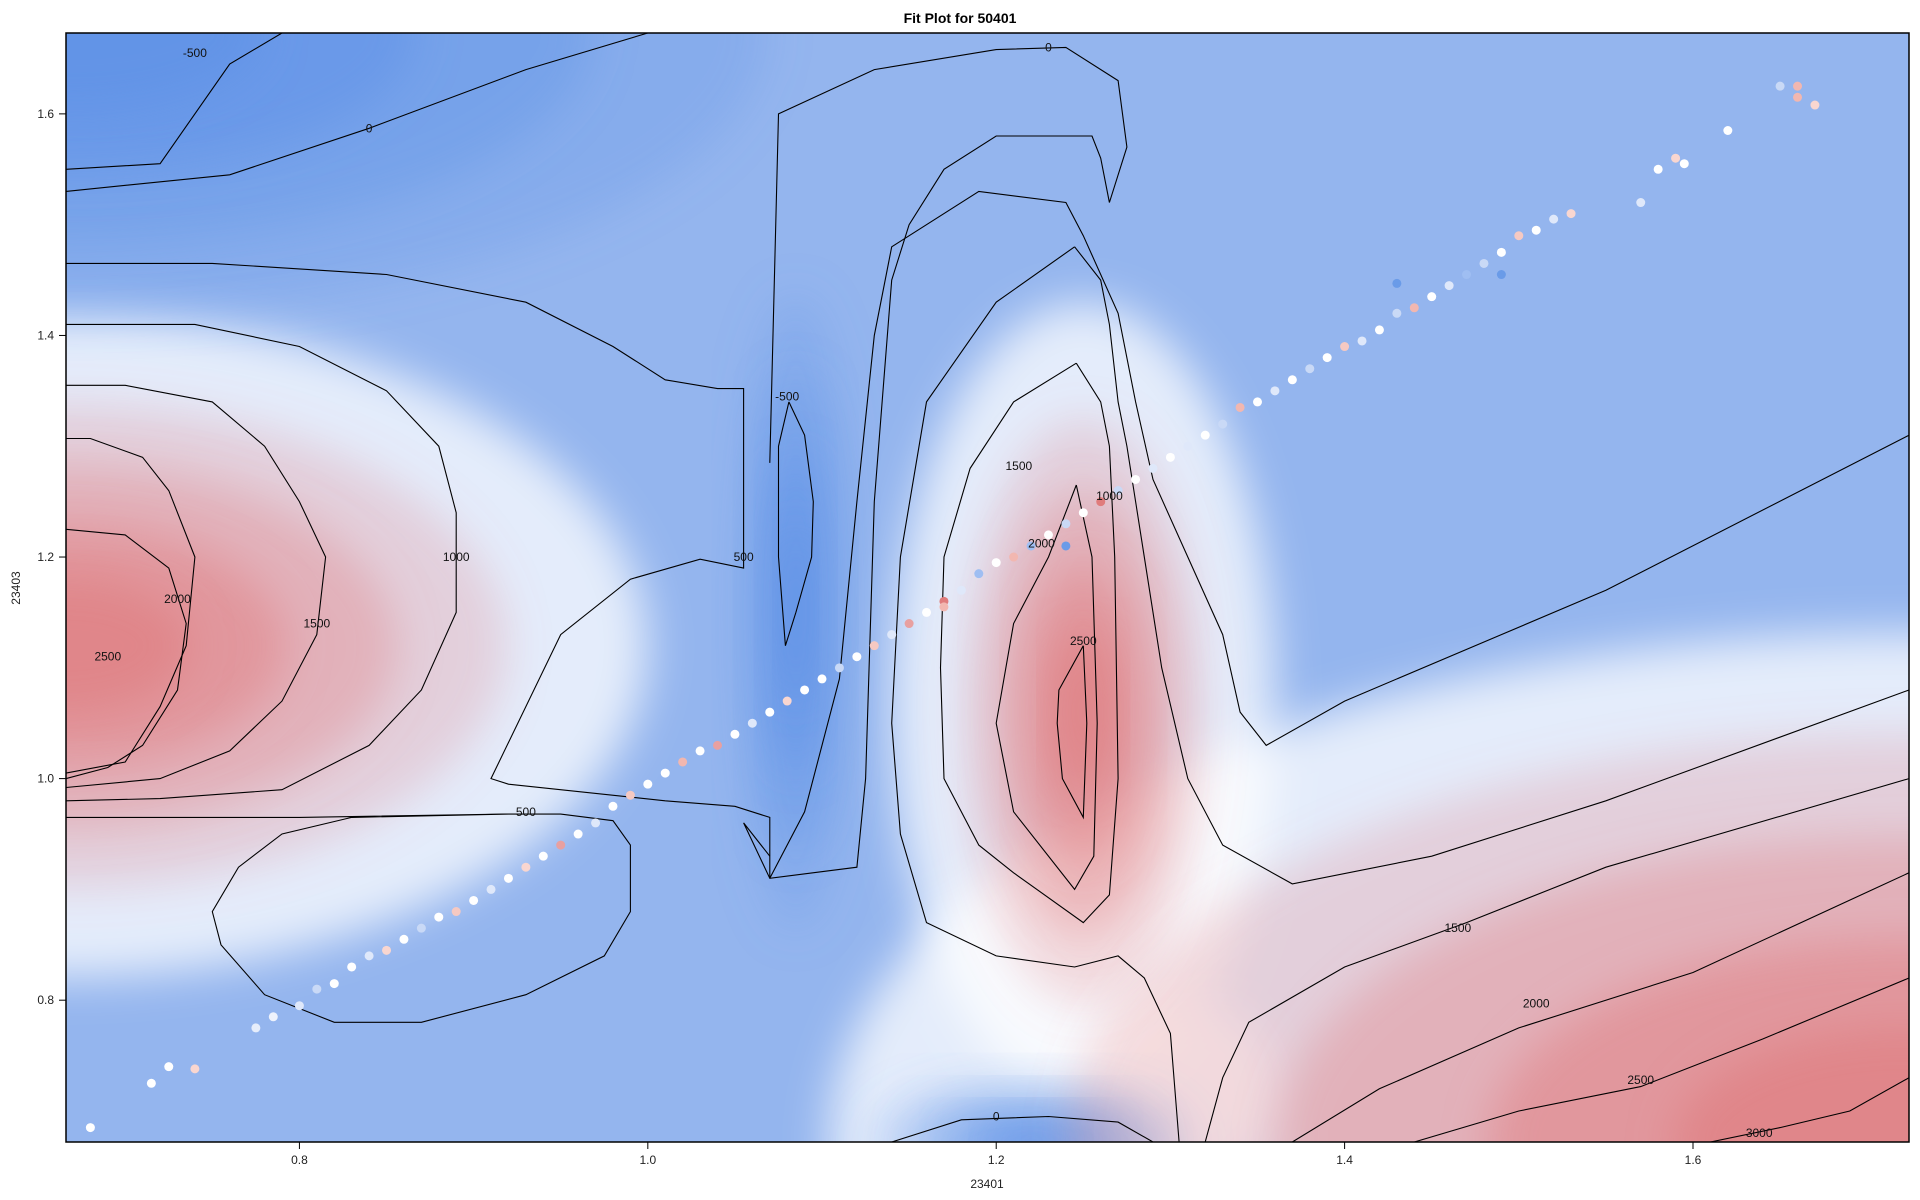  What do you see at coordinates (1693, 1160) in the screenshot?
I see `x-tick-label: 1.6` at bounding box center [1693, 1160].